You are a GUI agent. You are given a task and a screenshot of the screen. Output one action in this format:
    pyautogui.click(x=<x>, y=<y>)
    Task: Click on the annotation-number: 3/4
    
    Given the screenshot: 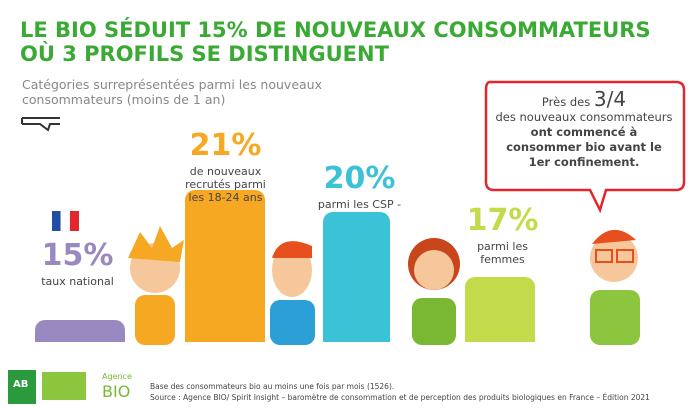 What is the action you would take?
    pyautogui.click(x=610, y=99)
    